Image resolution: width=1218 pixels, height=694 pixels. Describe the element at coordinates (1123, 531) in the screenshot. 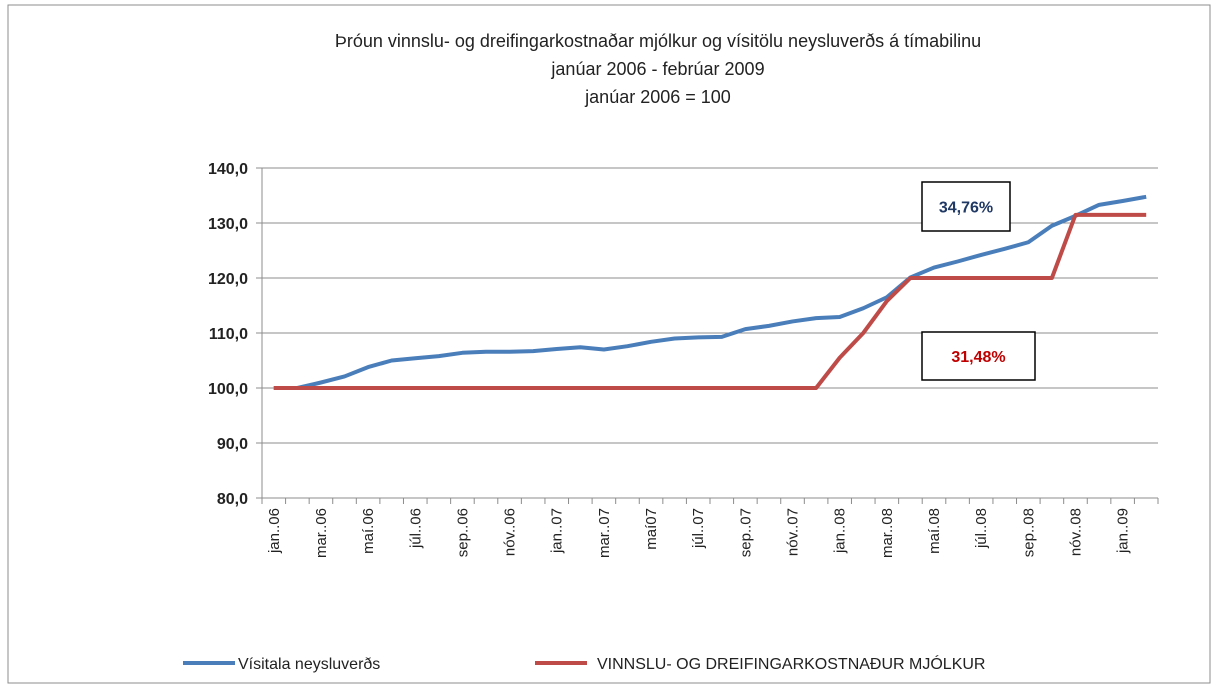

I see `x-tick-label: jan..09` at that location.